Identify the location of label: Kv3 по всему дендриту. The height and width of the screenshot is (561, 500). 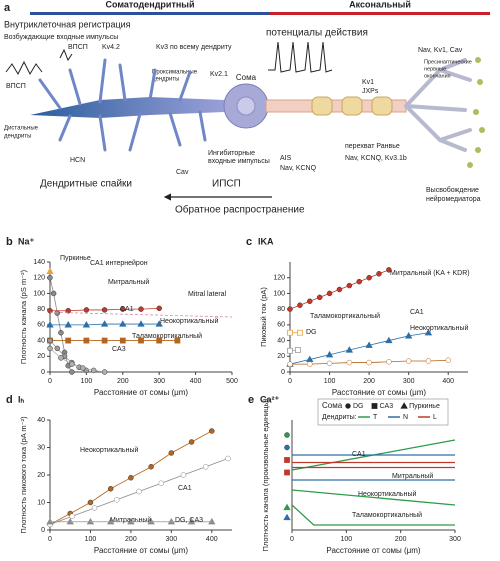
(194, 47).